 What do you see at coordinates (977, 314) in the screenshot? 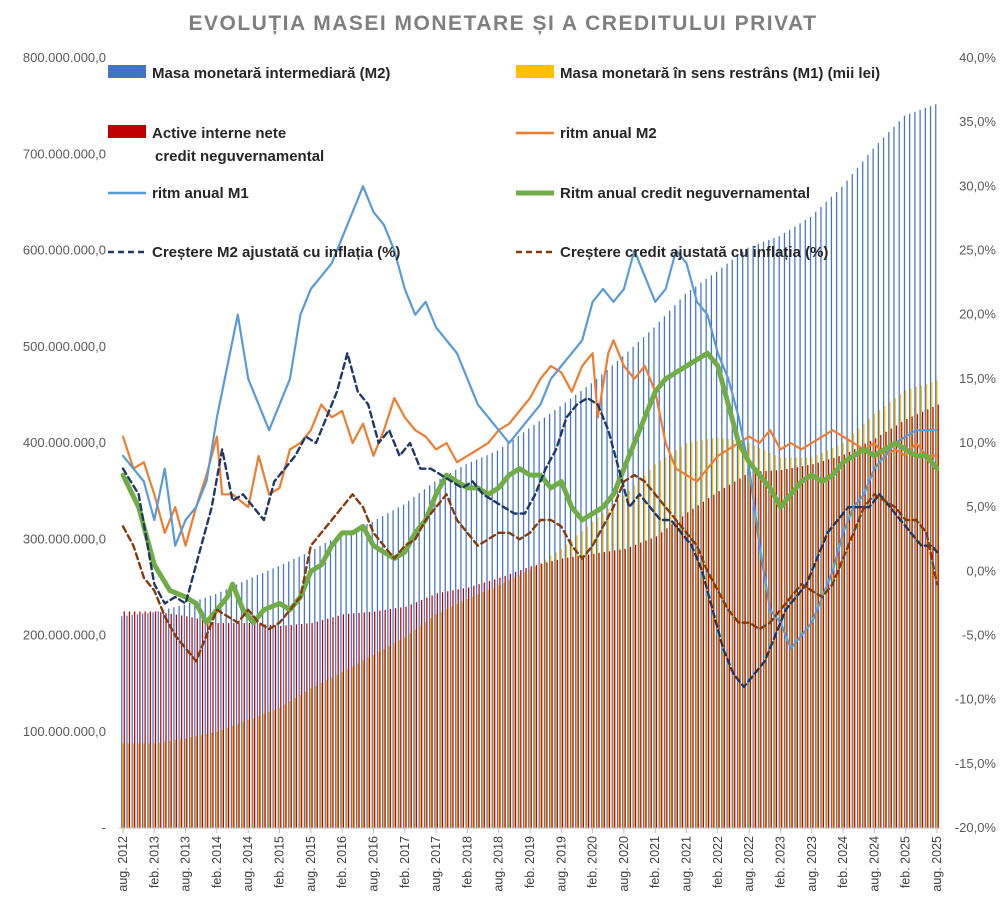
I see `y-right-tick-label: 20,0%` at bounding box center [977, 314].